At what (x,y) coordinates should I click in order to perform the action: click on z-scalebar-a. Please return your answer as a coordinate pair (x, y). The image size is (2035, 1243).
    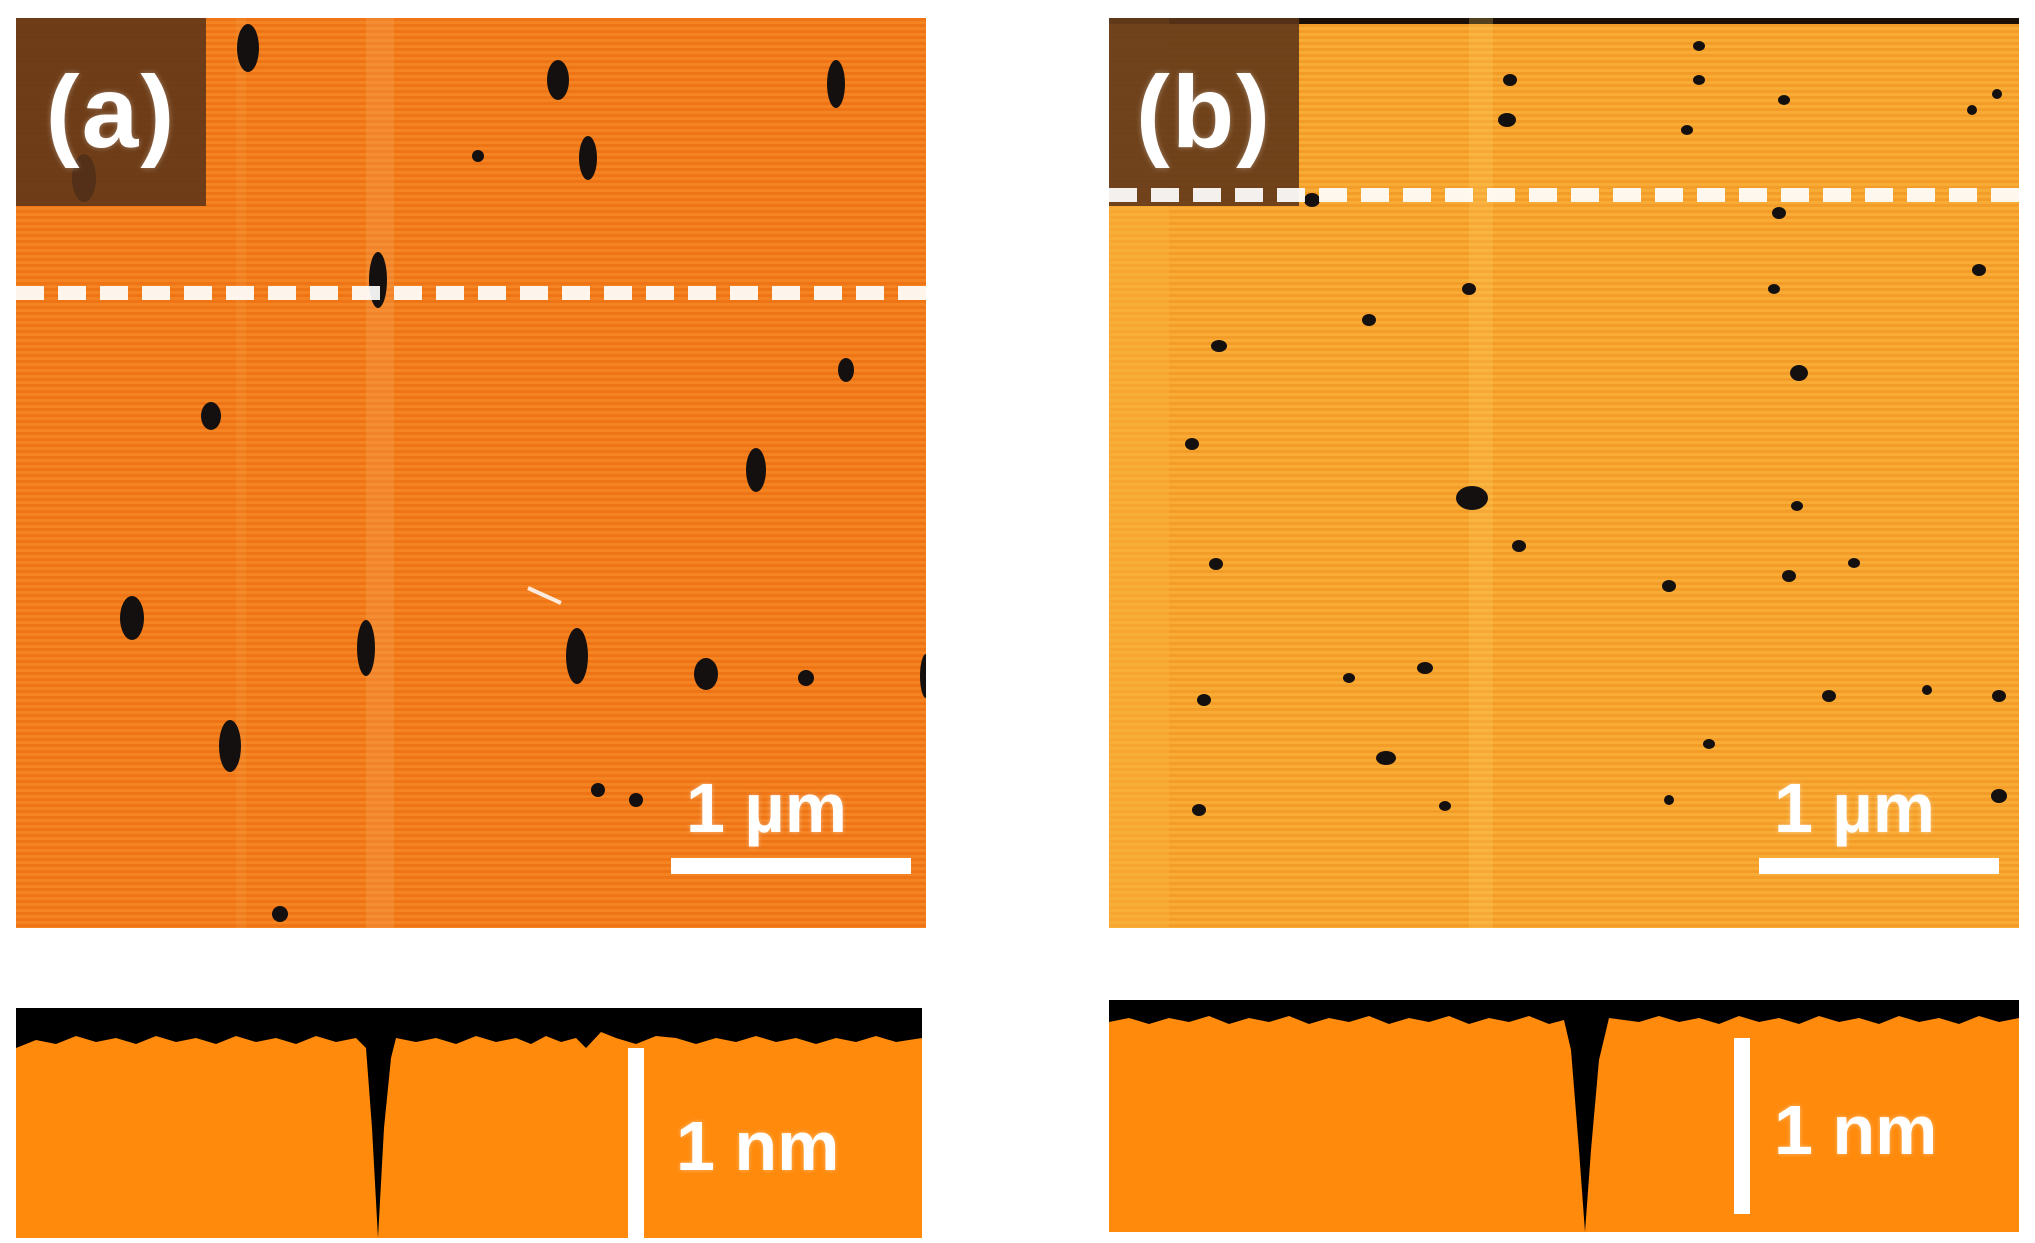
    Looking at the image, I should click on (636, 1143).